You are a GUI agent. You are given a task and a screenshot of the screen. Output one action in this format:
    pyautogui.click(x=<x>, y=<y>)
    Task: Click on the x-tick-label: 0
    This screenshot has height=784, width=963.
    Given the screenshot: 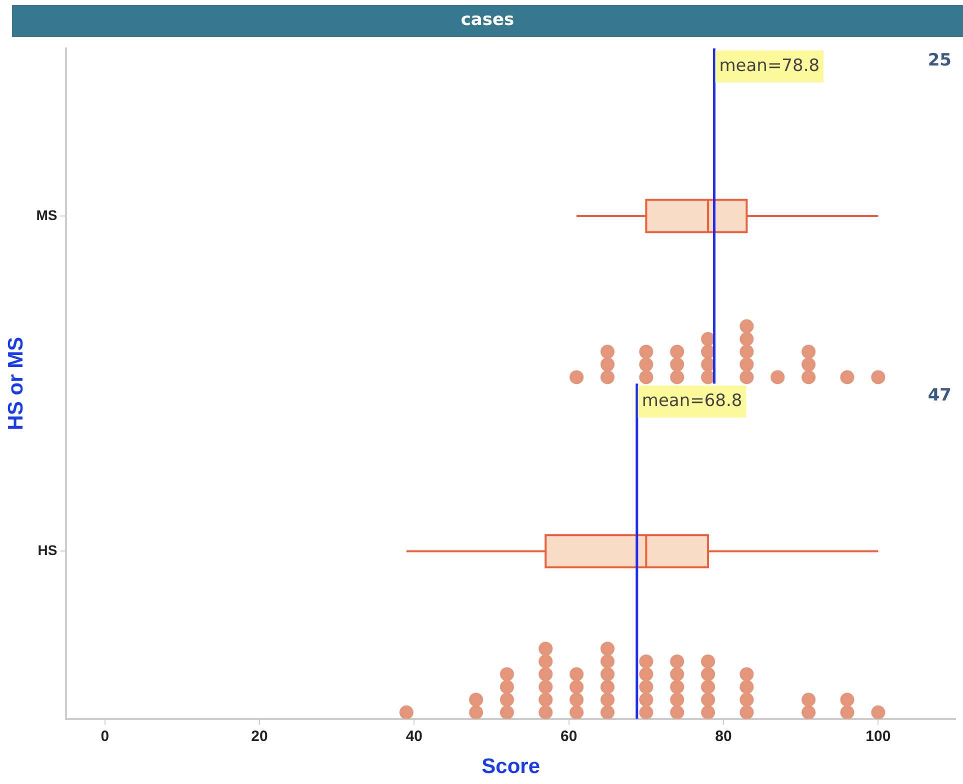 What is the action you would take?
    pyautogui.click(x=105, y=736)
    